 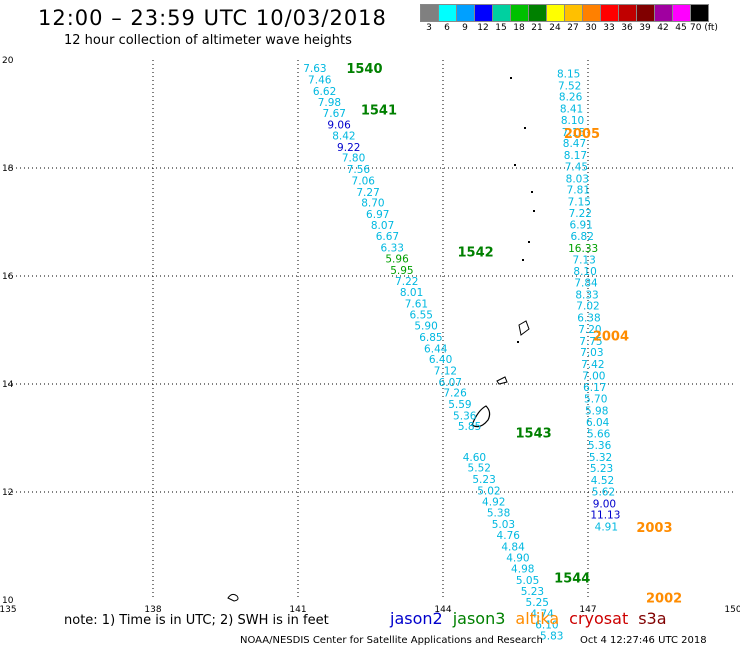 I want to click on colorbar-label: 3, so click(x=429, y=28).